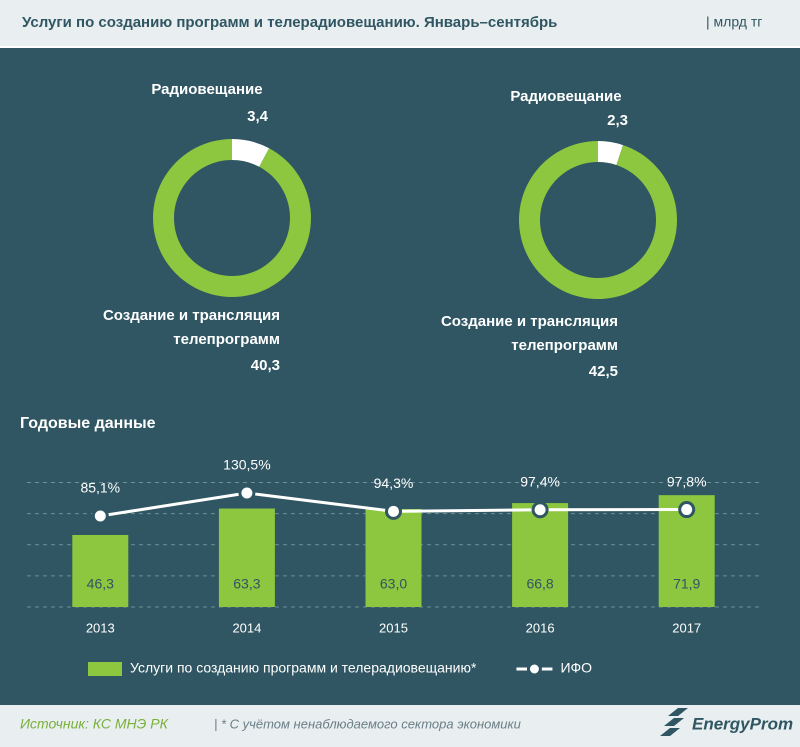  I want to click on x-tick-label: 2015, so click(393, 627).